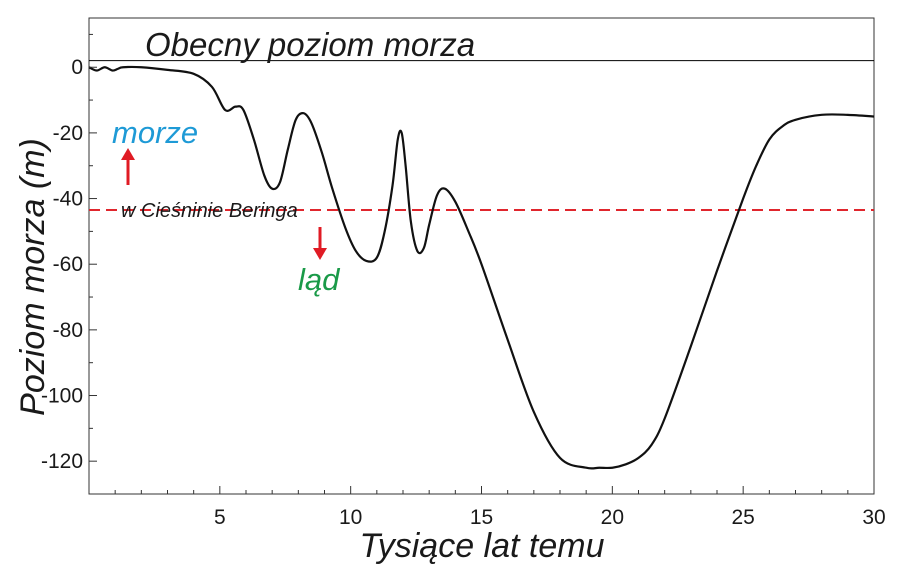 The width and height of the screenshot is (900, 579). What do you see at coordinates (68, 133) in the screenshot?
I see `y-tick-label: -20` at bounding box center [68, 133].